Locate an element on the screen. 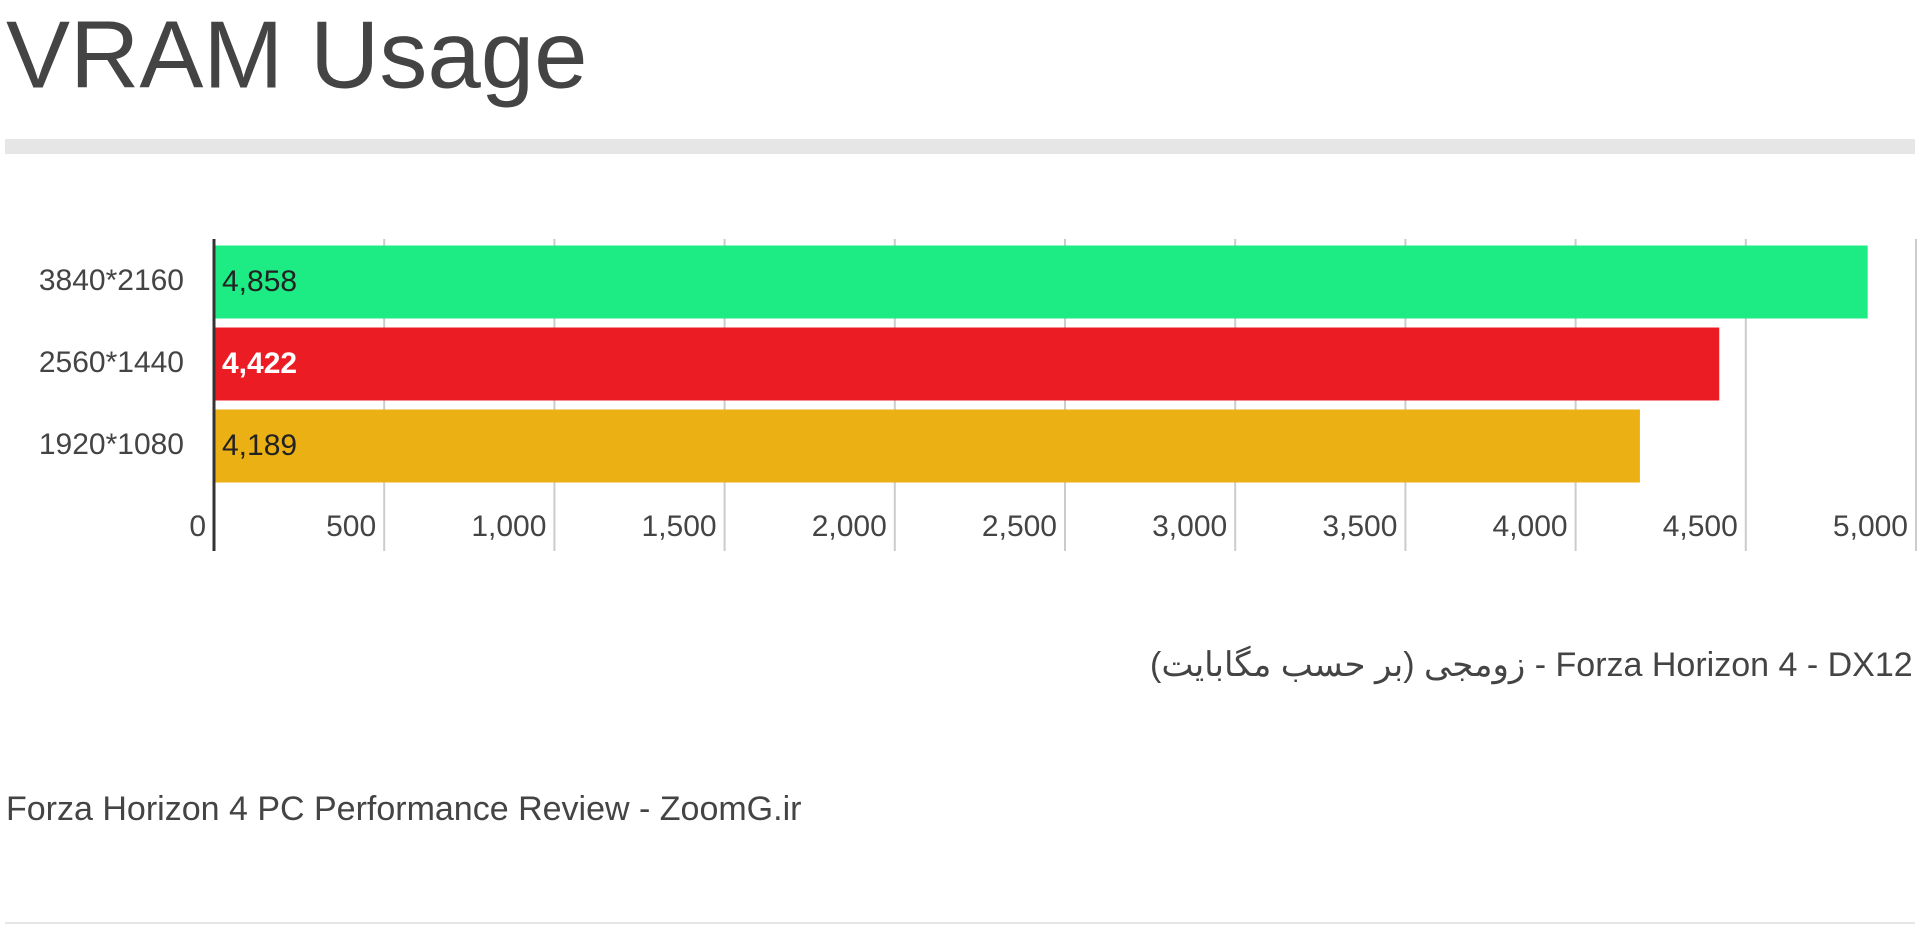  x-tick-label: 4,000 is located at coordinates (1530, 526).